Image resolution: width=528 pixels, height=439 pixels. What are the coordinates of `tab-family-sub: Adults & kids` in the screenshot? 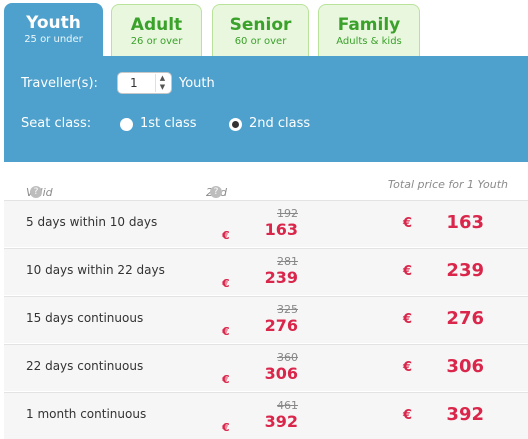 It's located at (369, 41).